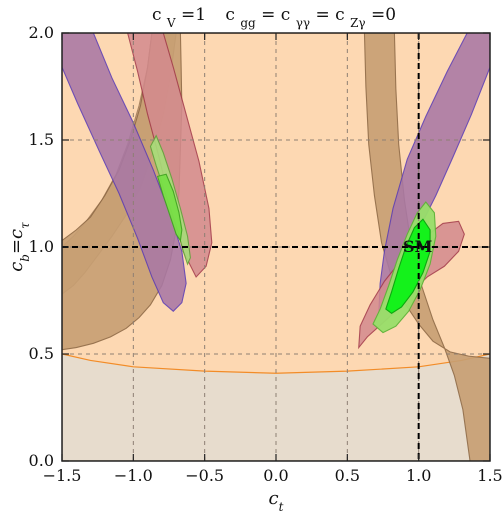  Describe the element at coordinates (248, 23) in the screenshot. I see `title-c-gg-sub: gg` at that location.